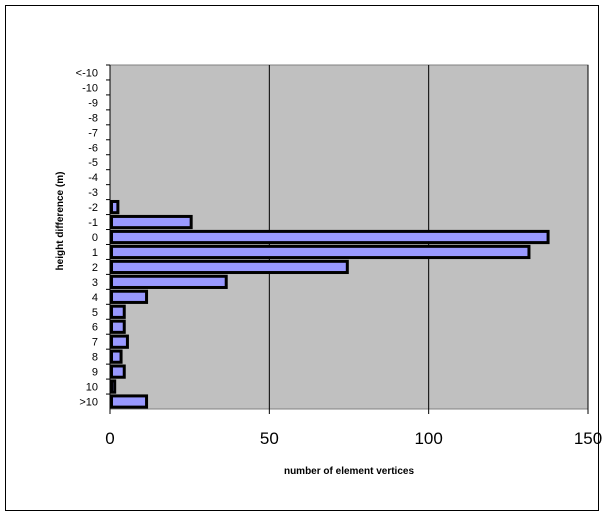 Image resolution: width=606 pixels, height=518 pixels. I want to click on y-tick-label: -1, so click(93, 223).